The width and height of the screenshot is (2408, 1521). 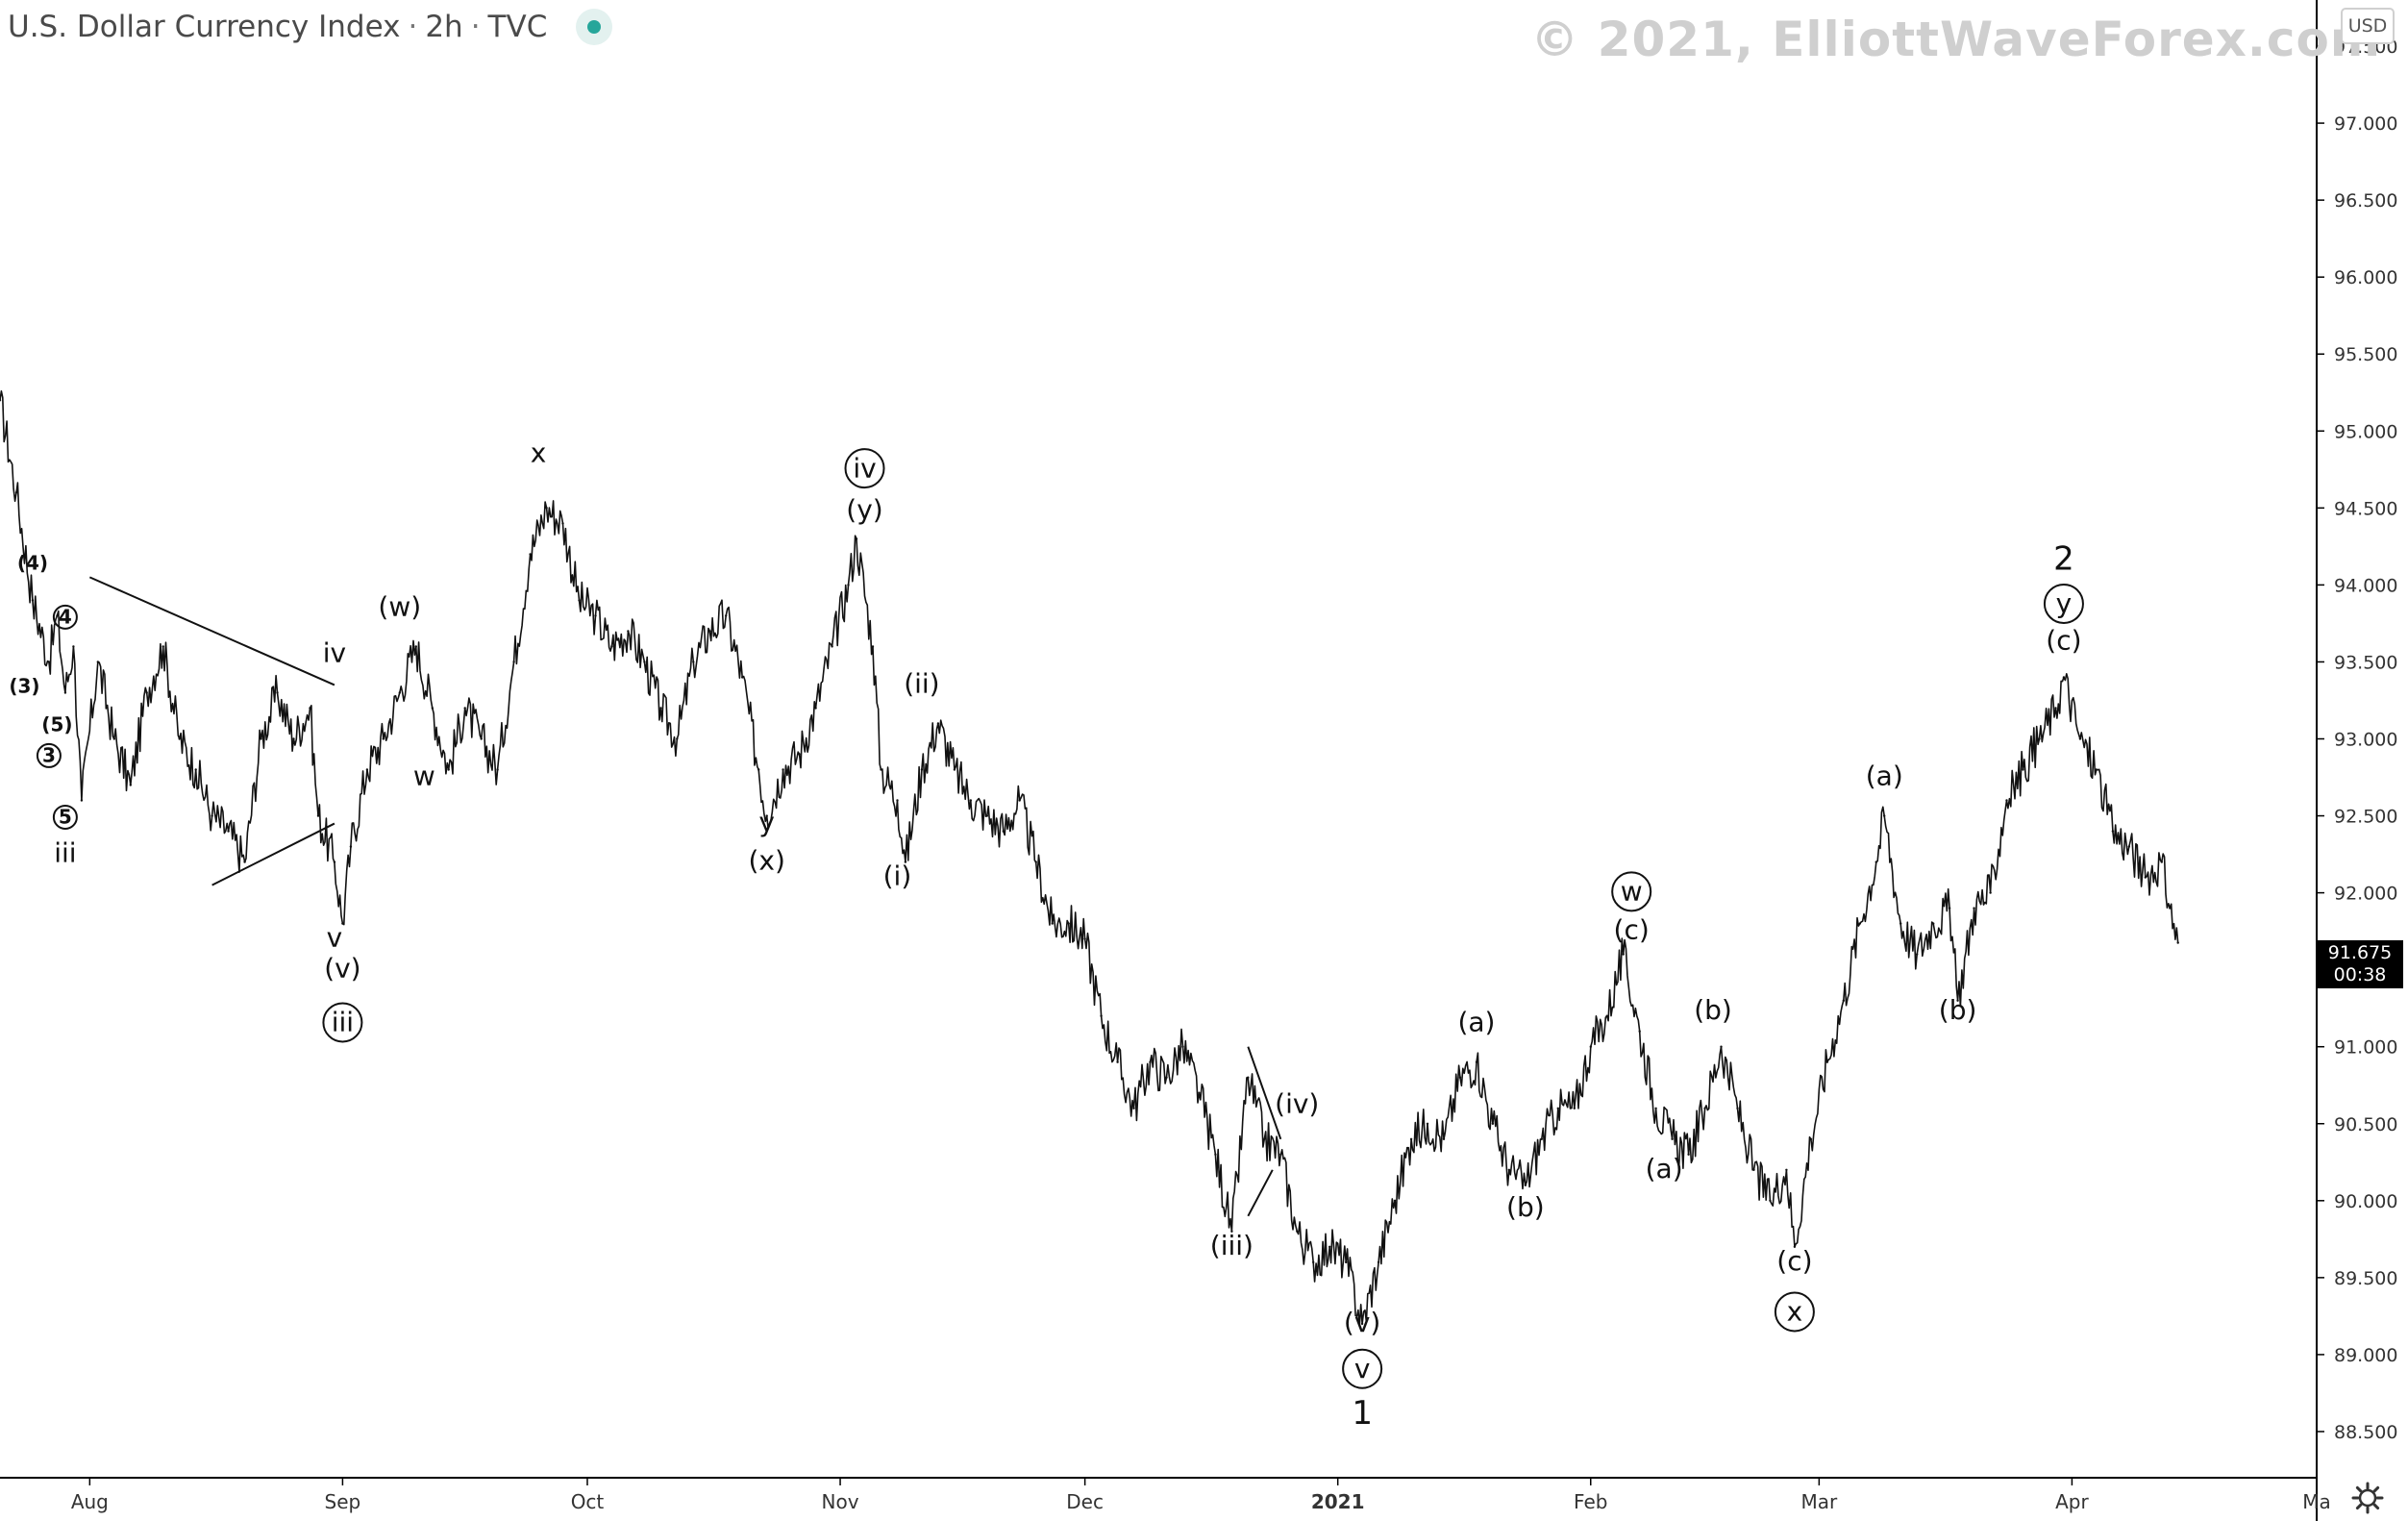 I want to click on wave-label: 1, so click(x=1362, y=1413).